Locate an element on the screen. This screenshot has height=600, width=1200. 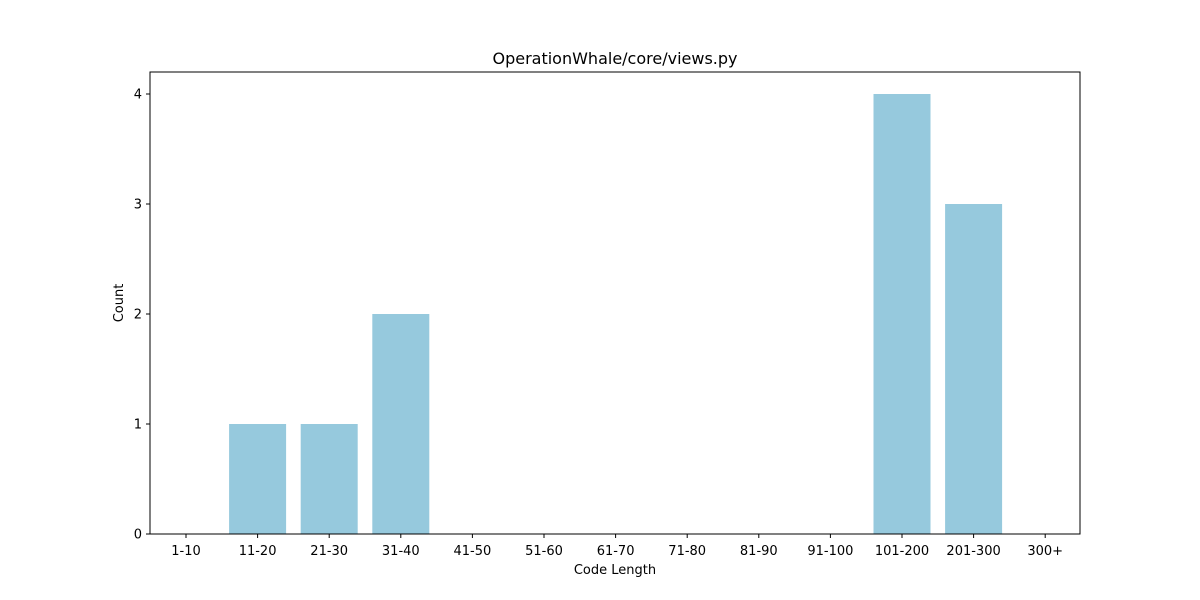
x-tick-label: 71-80 is located at coordinates (687, 551).